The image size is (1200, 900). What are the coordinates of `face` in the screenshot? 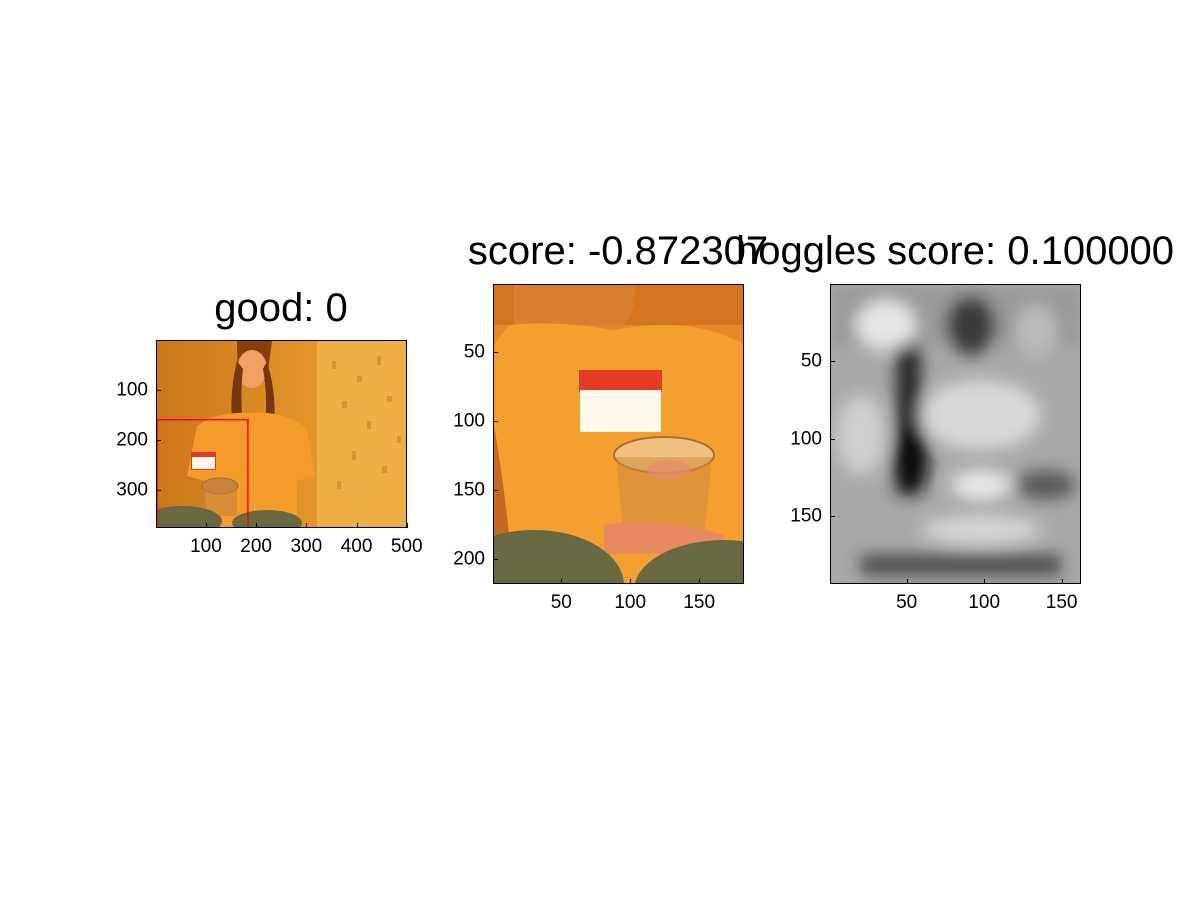 It's located at (252, 369).